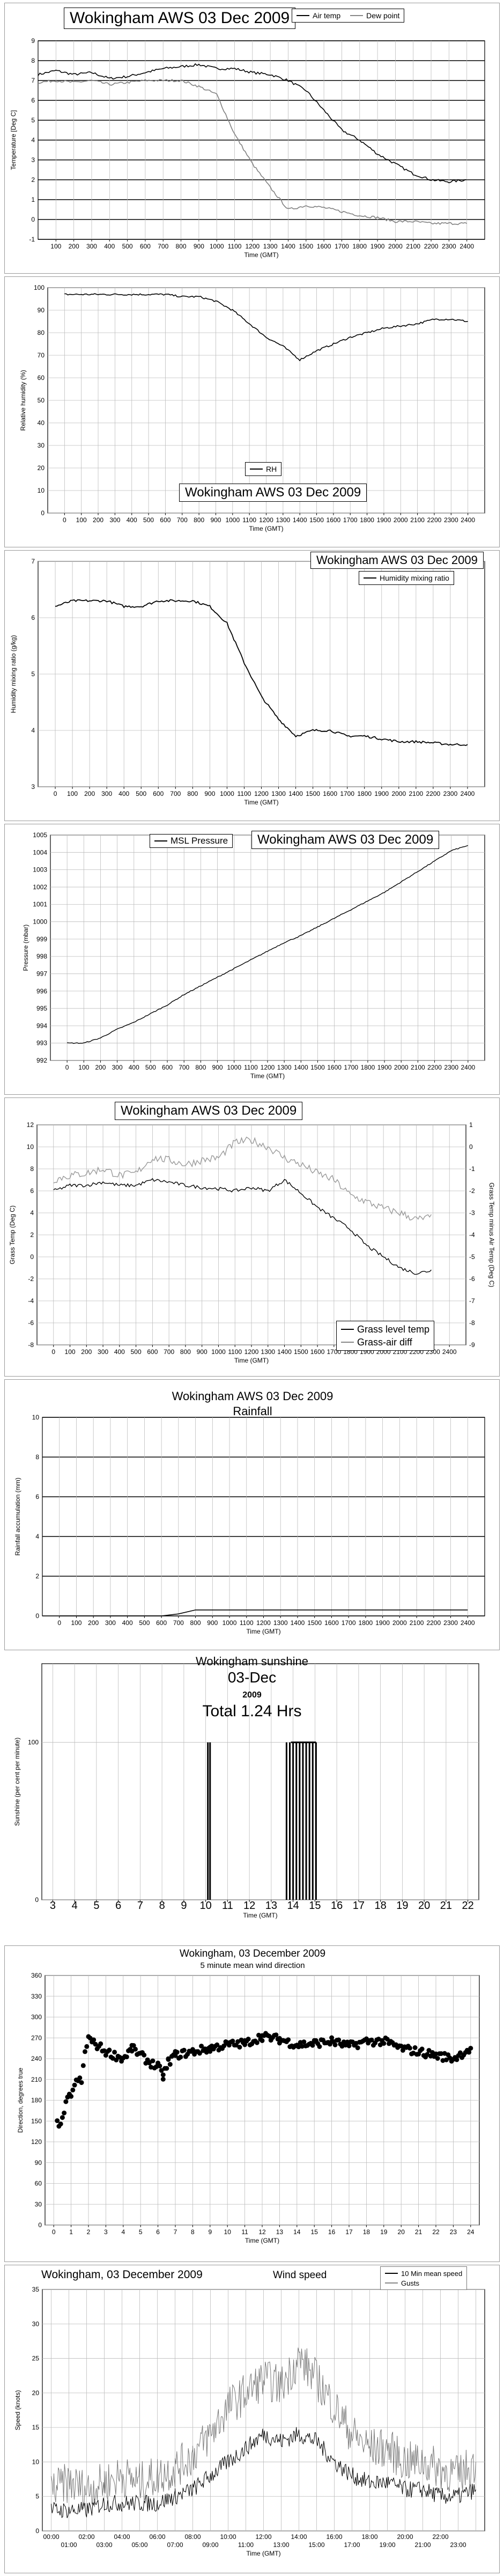  Describe the element at coordinates (36, 2461) in the screenshot. I see `y-tick-label: 10` at that location.